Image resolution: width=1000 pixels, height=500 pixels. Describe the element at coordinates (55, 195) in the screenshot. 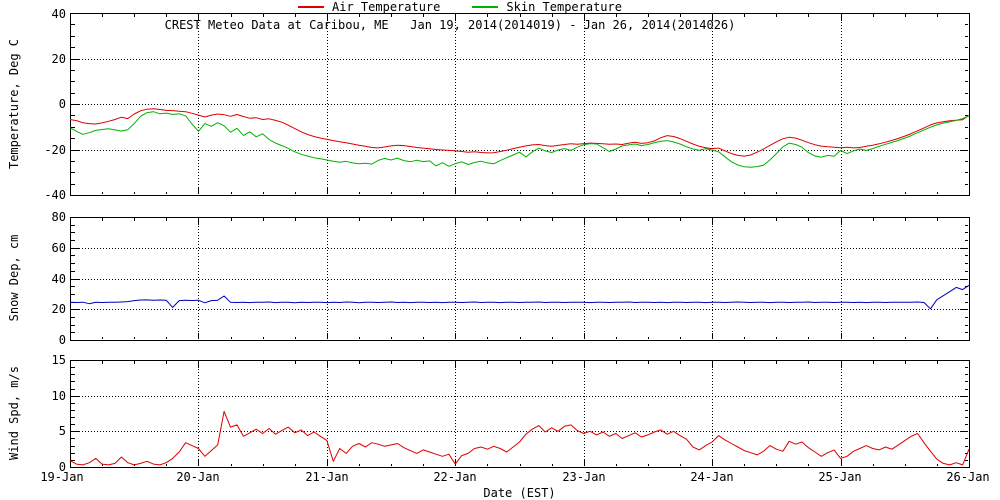

I see `temp-tick-m40: -40` at that location.